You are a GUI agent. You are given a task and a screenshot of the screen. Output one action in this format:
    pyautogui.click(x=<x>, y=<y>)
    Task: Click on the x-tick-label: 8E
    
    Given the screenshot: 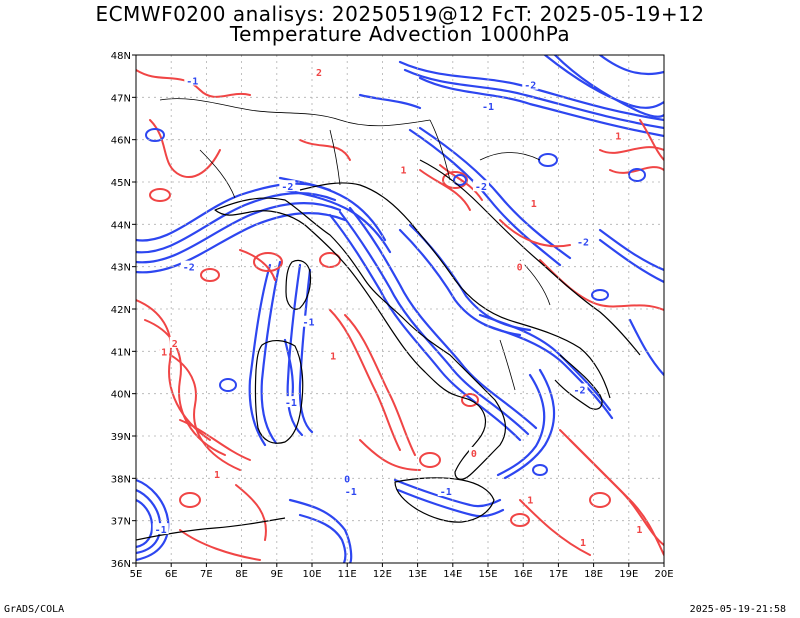 What is the action you would take?
    pyautogui.click(x=241, y=574)
    